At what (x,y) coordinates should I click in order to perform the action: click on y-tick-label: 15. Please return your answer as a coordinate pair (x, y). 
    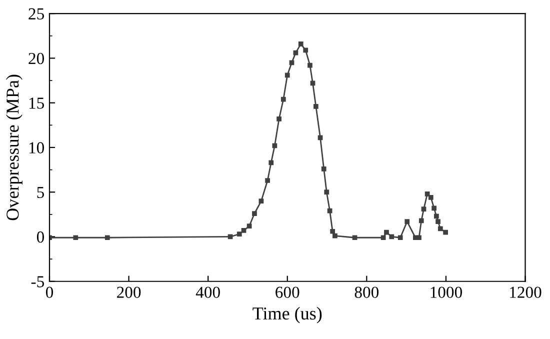
    Looking at the image, I should click on (36, 103).